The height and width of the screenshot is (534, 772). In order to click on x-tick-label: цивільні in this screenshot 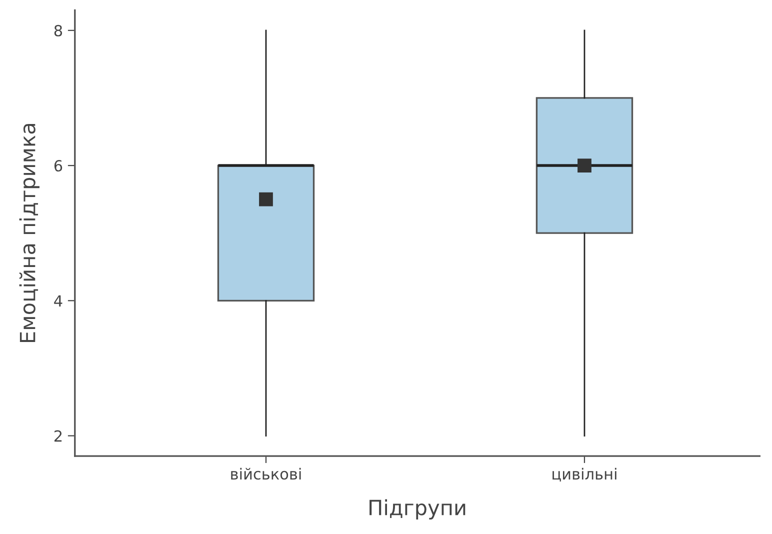, I will do `click(584, 475)`.